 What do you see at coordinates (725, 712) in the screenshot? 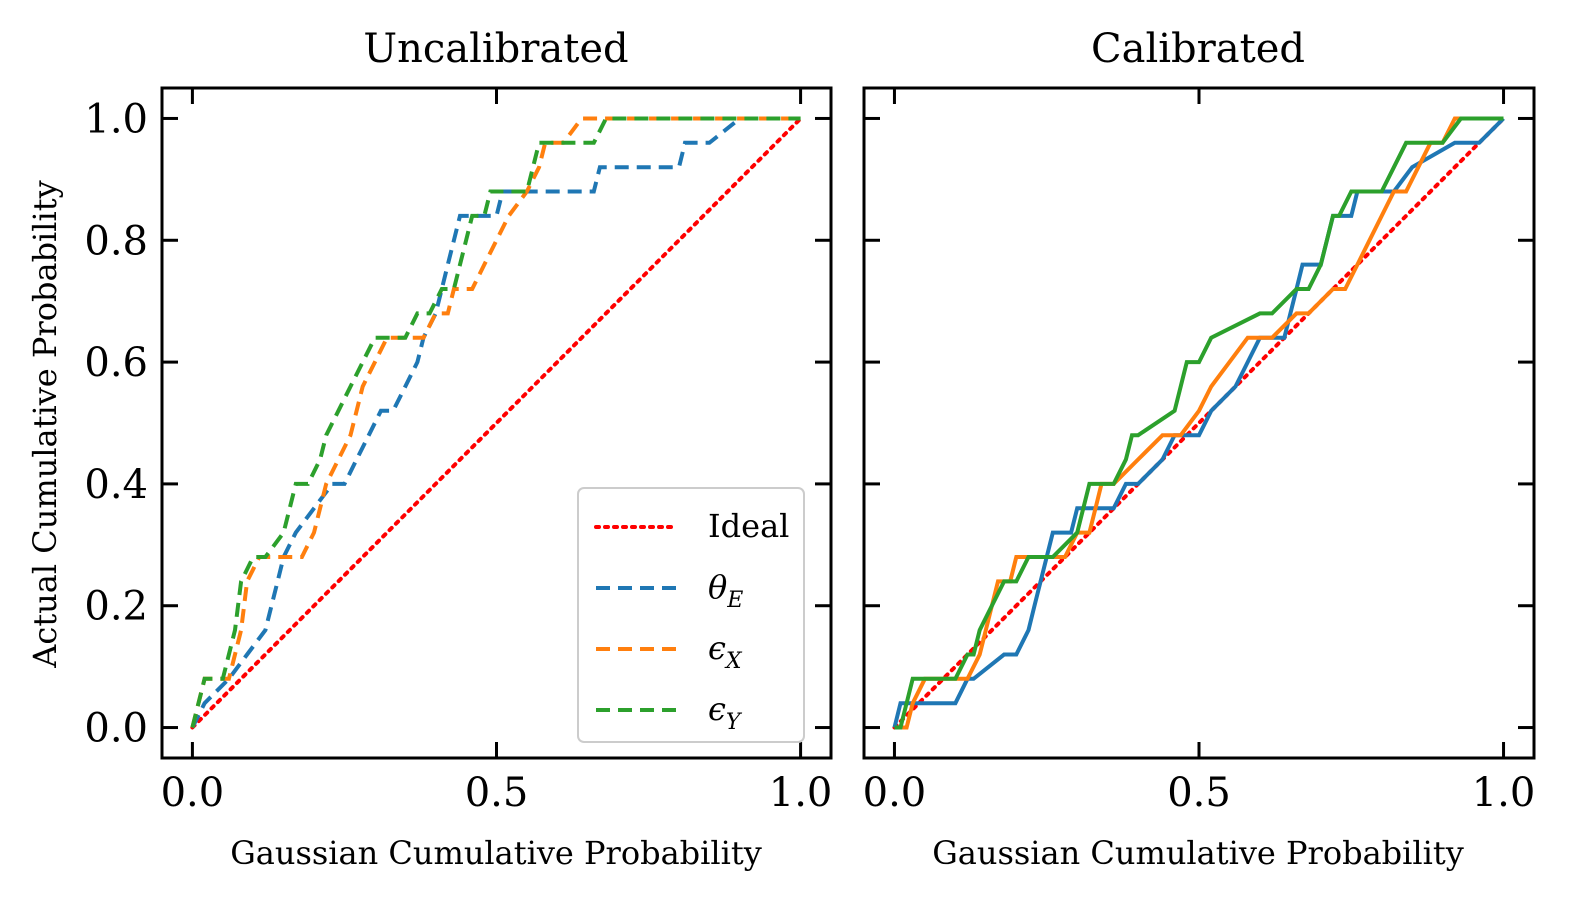
I see `legend-label-eps-y: ϵY` at bounding box center [725, 712].